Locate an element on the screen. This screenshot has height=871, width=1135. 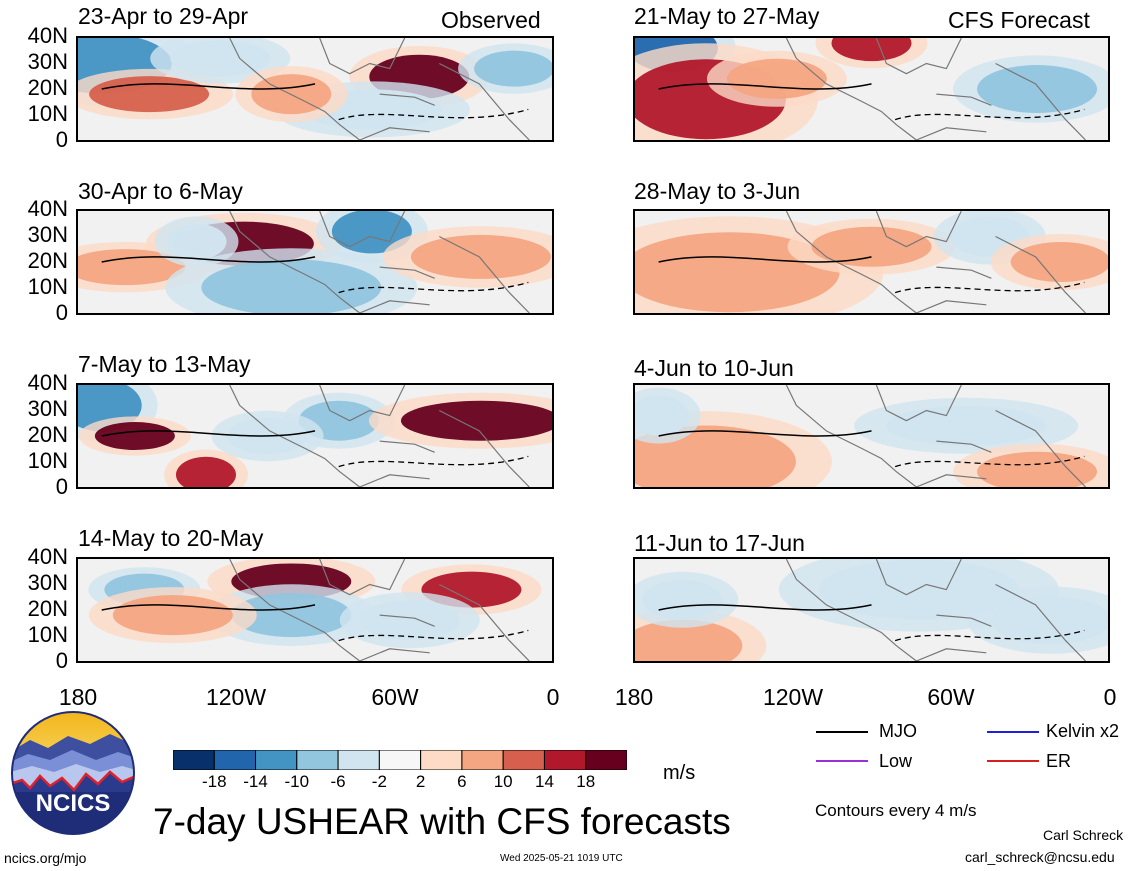
observed-label: Observed is located at coordinates (491, 20).